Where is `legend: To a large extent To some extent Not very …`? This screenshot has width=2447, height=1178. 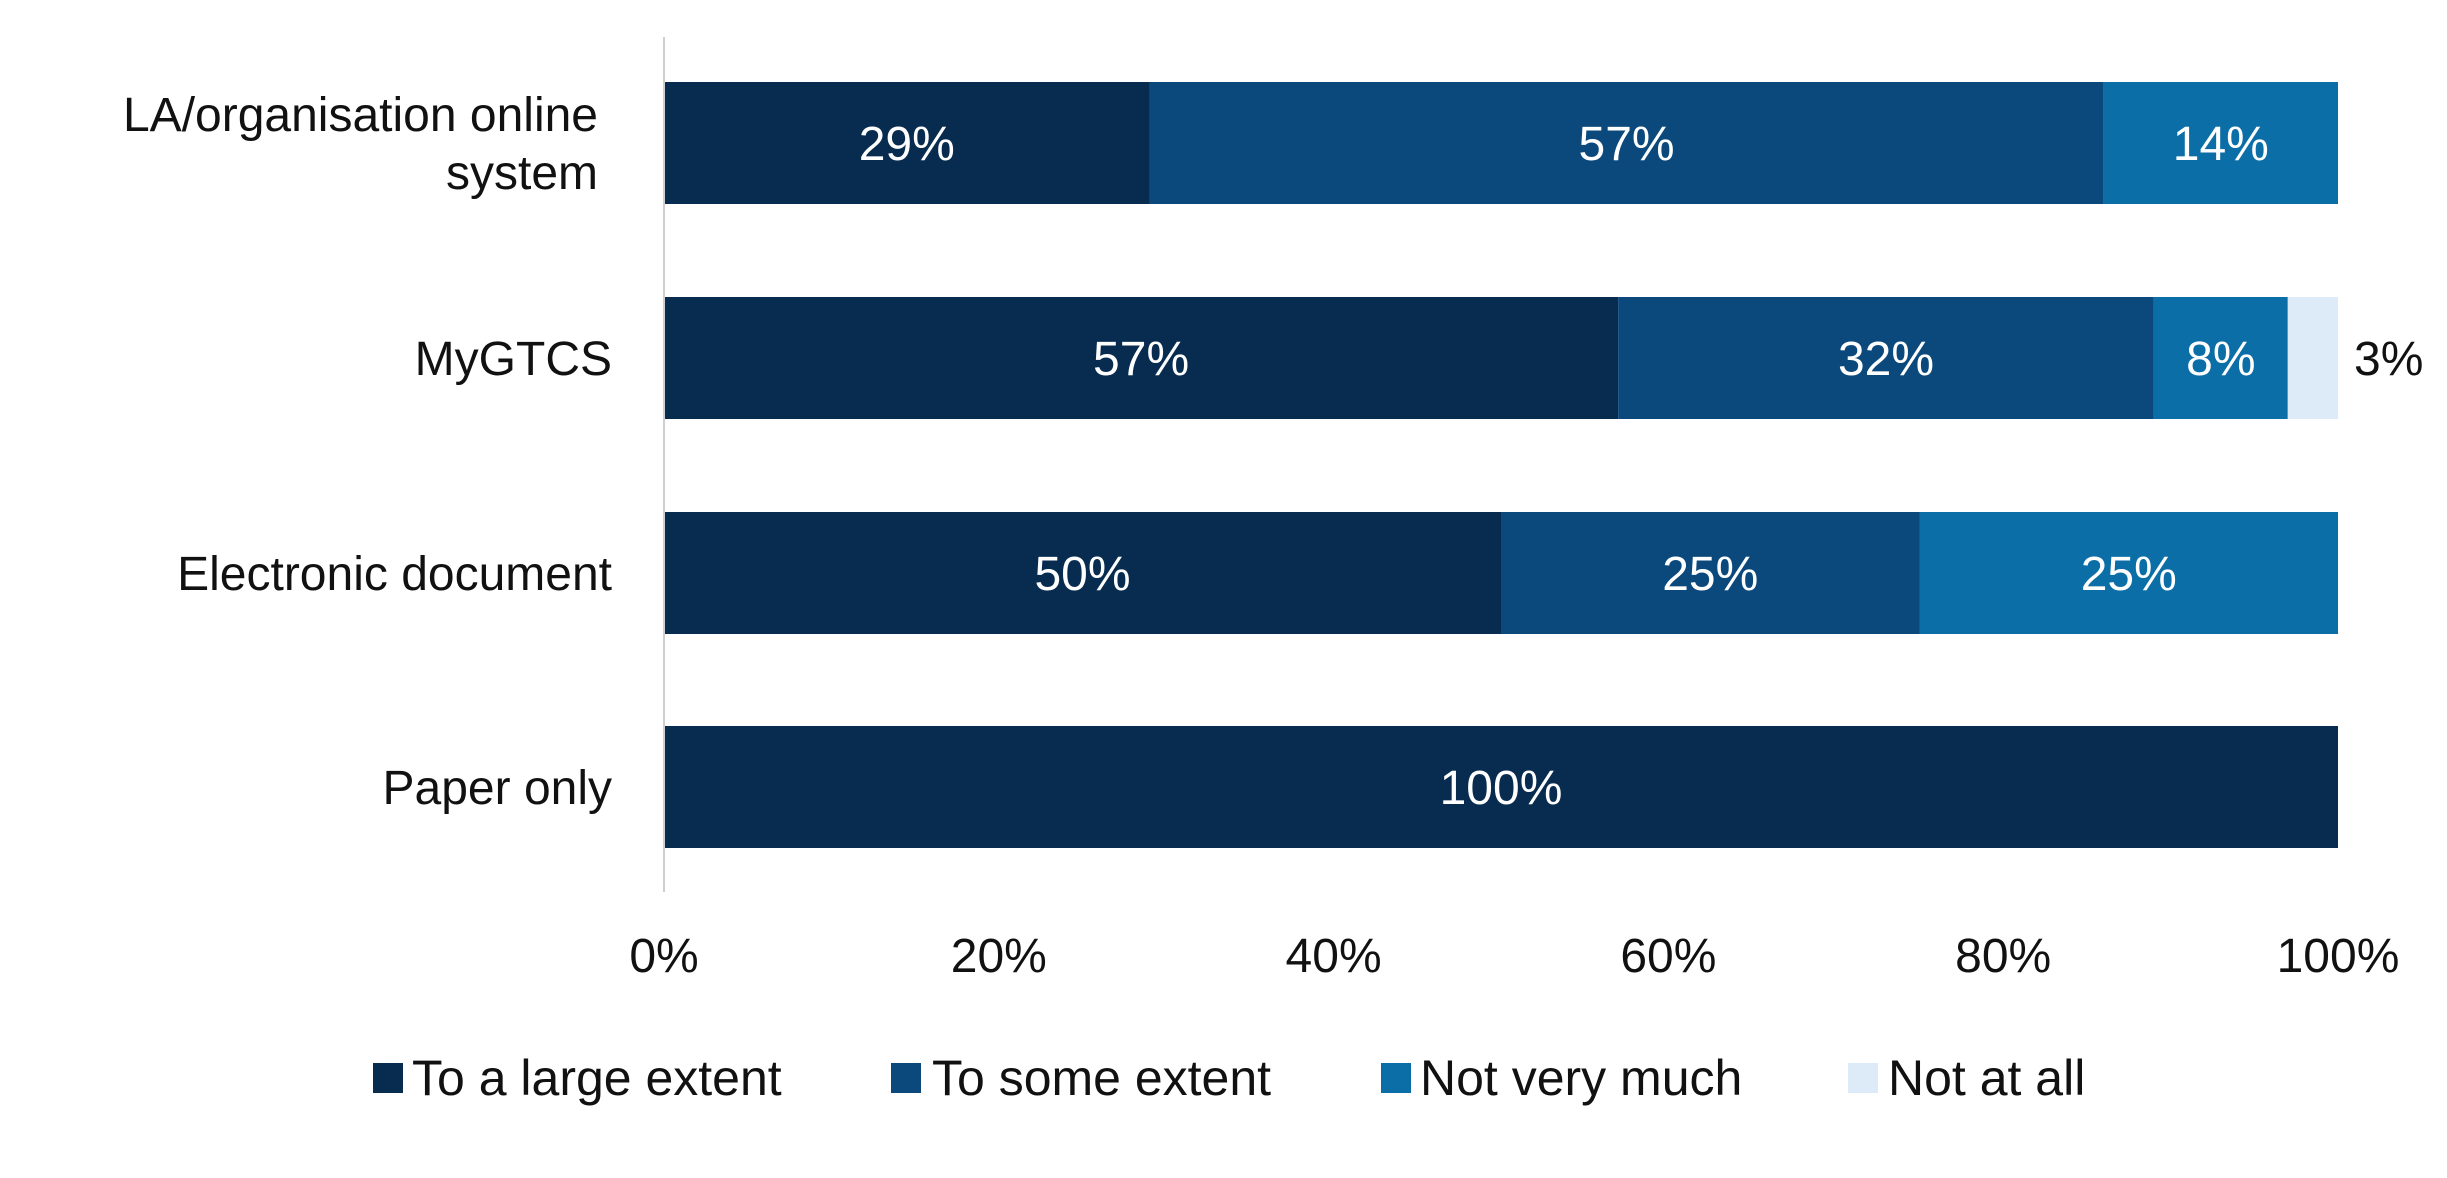 legend: To a large extent To some extent Not very … is located at coordinates (1229, 1078).